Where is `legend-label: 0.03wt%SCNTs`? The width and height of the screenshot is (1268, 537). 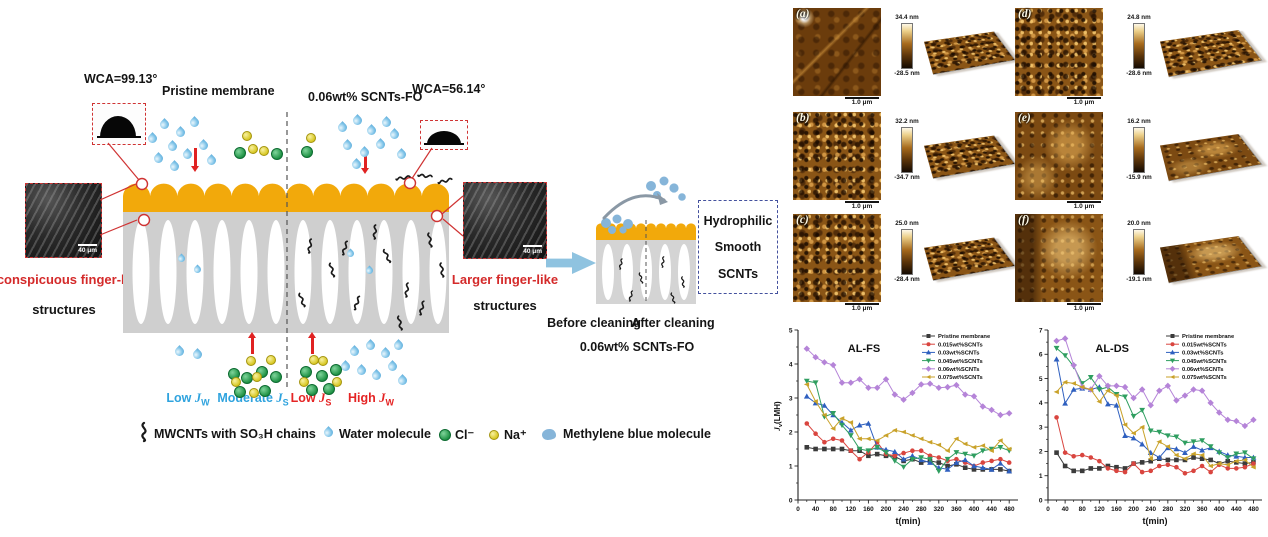 legend-label: 0.03wt%SCNTs is located at coordinates (1202, 354).